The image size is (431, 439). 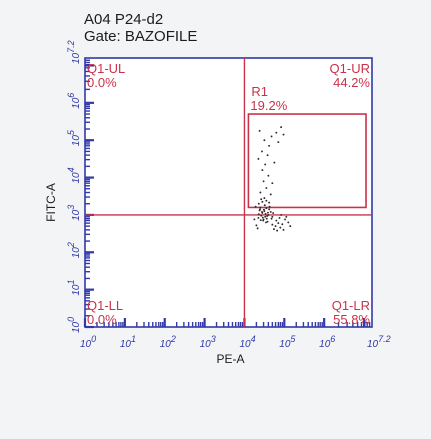 I want to click on y-tick-label: 10³, so click(x=74, y=213).